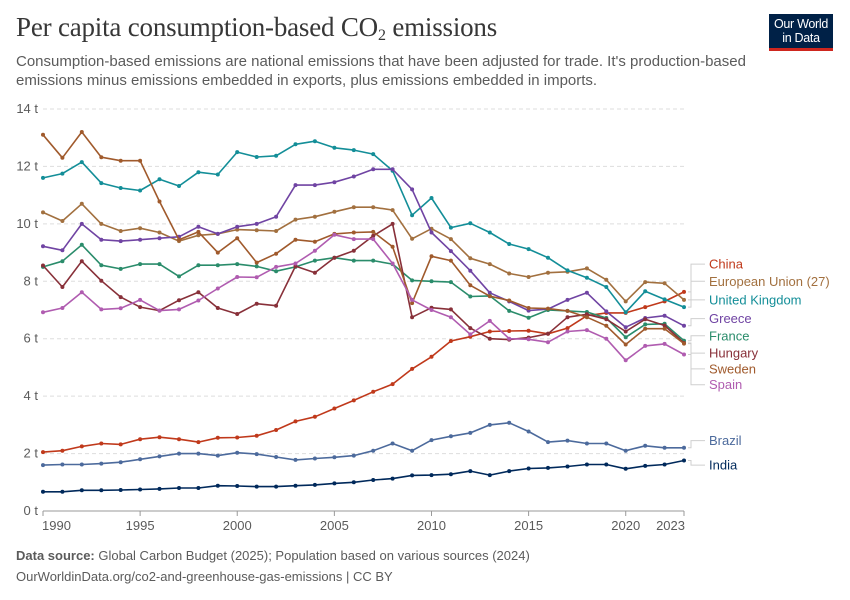  What do you see at coordinates (363, 521) in the screenshot?
I see `x-axis: 1990 1995 2000 2005 2010 2015 2020 2023` at bounding box center [363, 521].